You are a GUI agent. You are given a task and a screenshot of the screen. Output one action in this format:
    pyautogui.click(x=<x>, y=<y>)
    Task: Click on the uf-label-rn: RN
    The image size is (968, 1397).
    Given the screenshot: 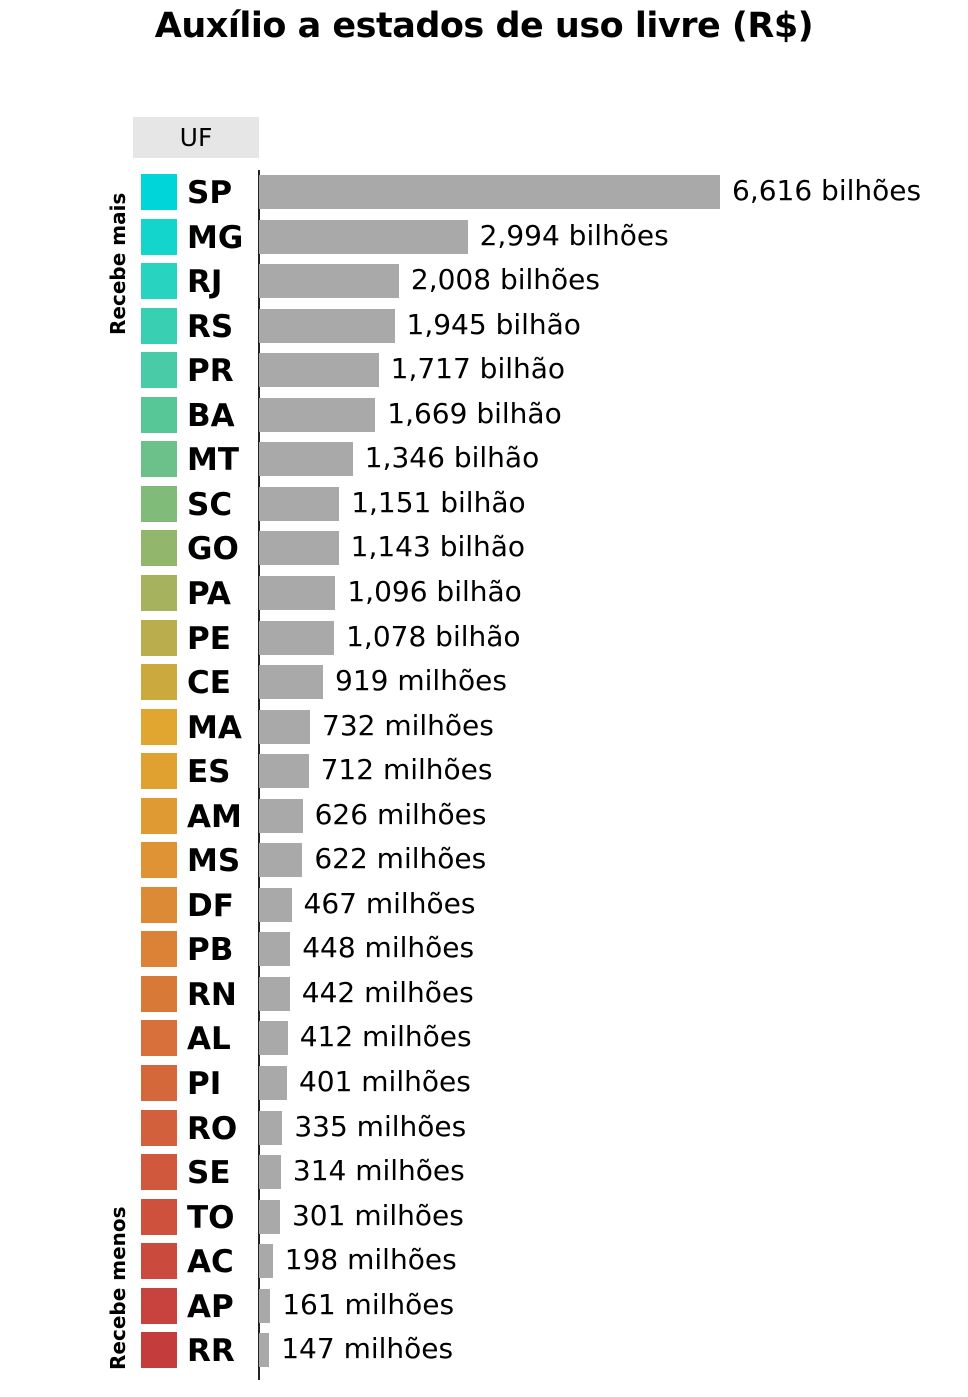 What is the action you would take?
    pyautogui.click(x=212, y=994)
    